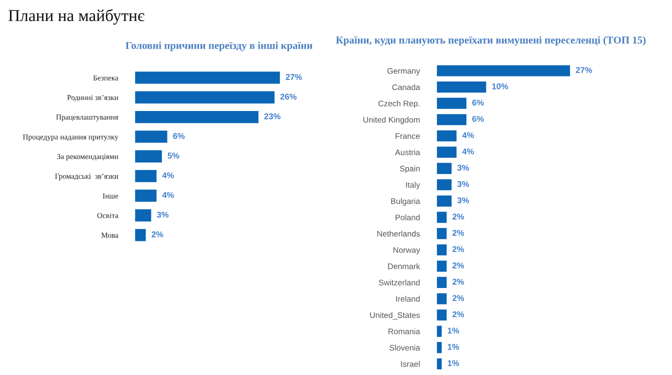 The height and width of the screenshot is (375, 672). Describe the element at coordinates (500, 86) in the screenshot. I see `data-label: 10%` at that location.